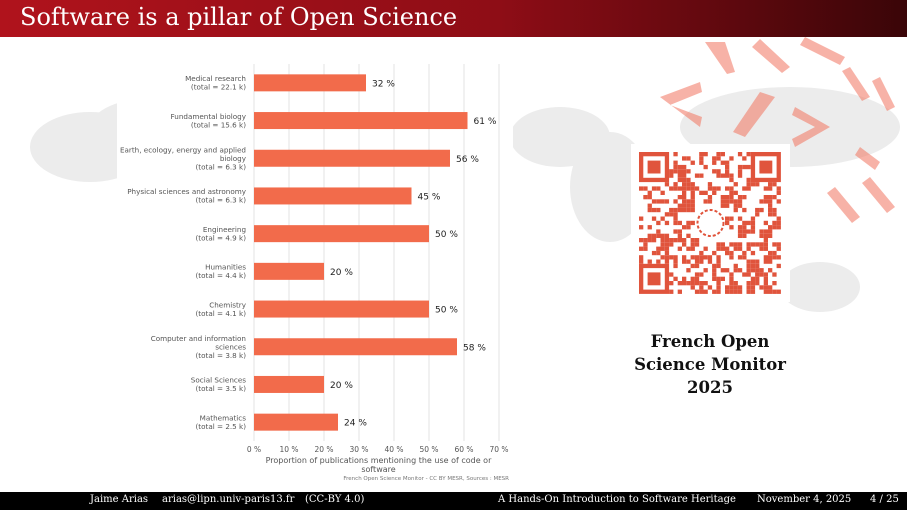  I want to click on footer-email: arias@lipn.univ-paris13.fr, so click(228, 499).